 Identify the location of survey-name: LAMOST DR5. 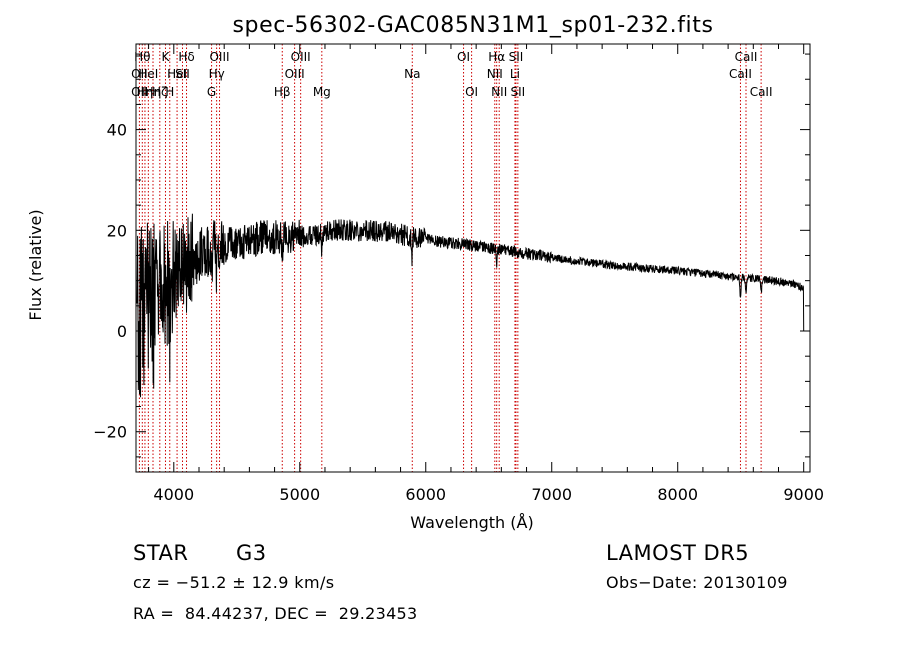
(678, 553).